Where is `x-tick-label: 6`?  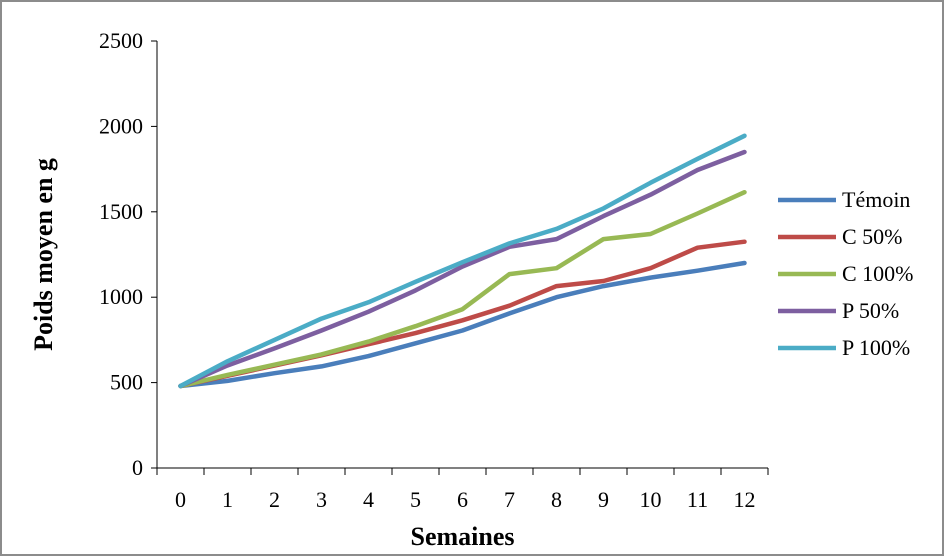 x-tick-label: 6 is located at coordinates (462, 499).